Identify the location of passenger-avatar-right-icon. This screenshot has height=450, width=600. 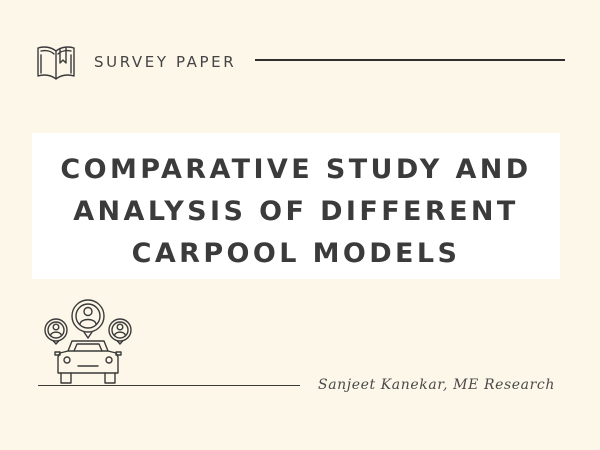
(120, 331).